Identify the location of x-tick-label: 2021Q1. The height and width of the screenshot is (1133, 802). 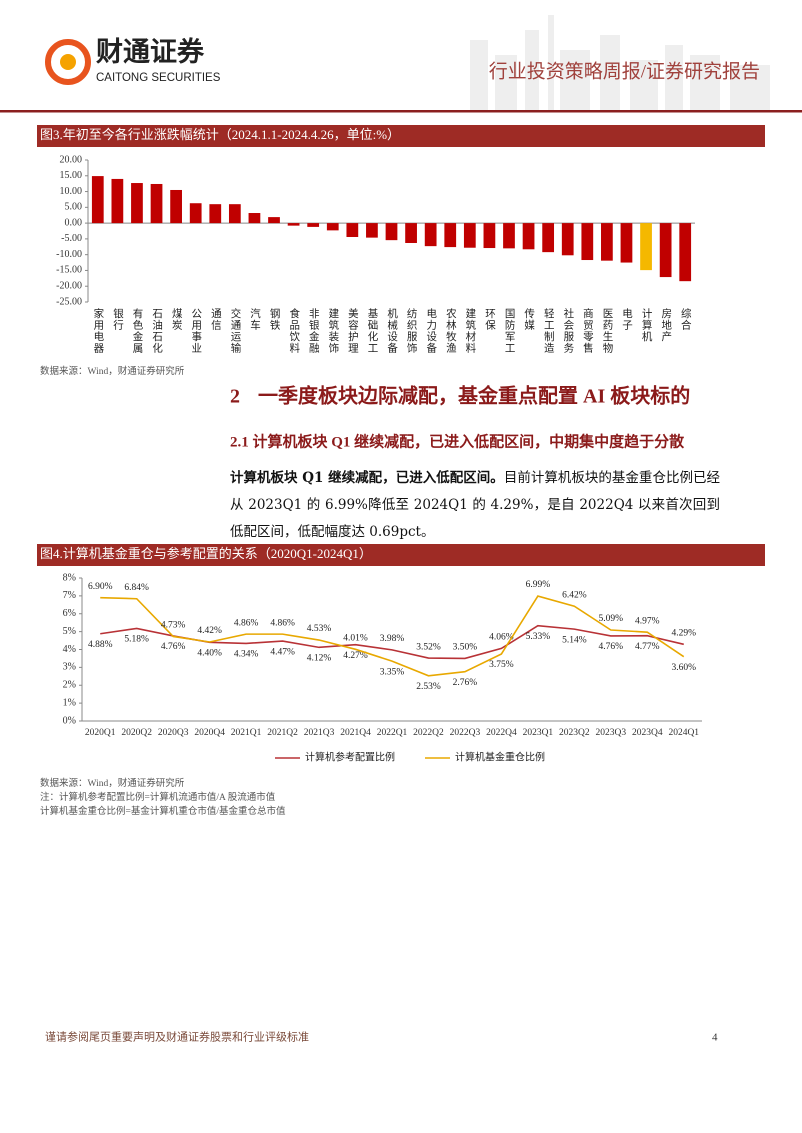
(246, 733).